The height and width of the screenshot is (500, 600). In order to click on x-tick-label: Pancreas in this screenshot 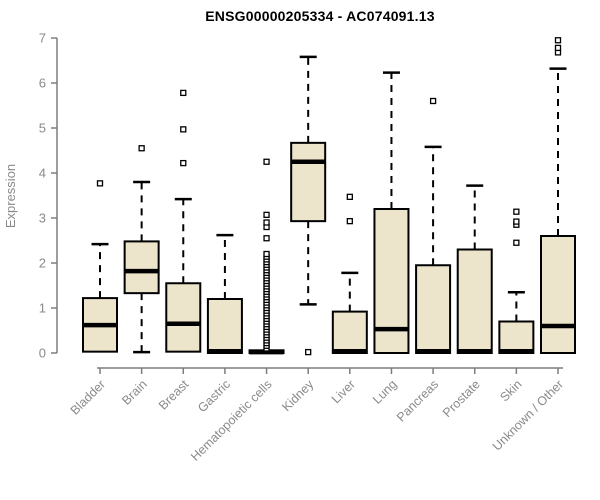, I will do `click(417, 400)`.